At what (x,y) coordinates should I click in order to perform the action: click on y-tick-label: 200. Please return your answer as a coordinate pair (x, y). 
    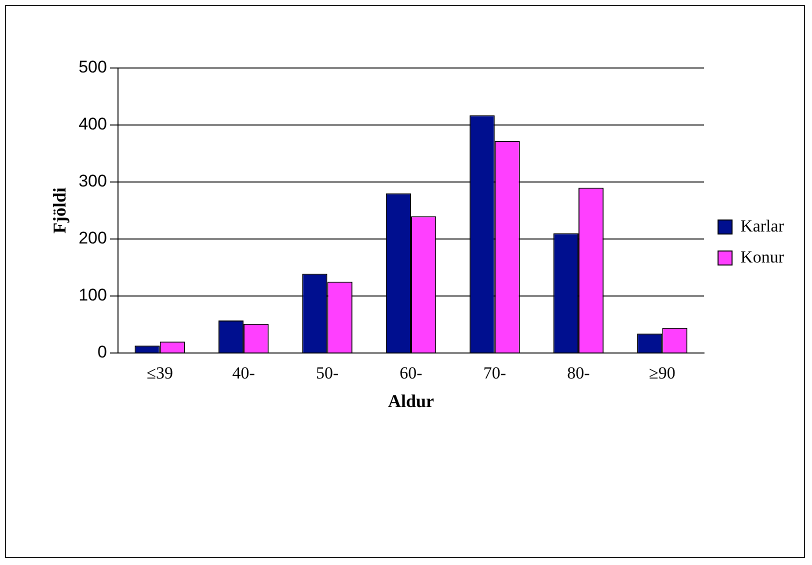
    Looking at the image, I should click on (92, 238).